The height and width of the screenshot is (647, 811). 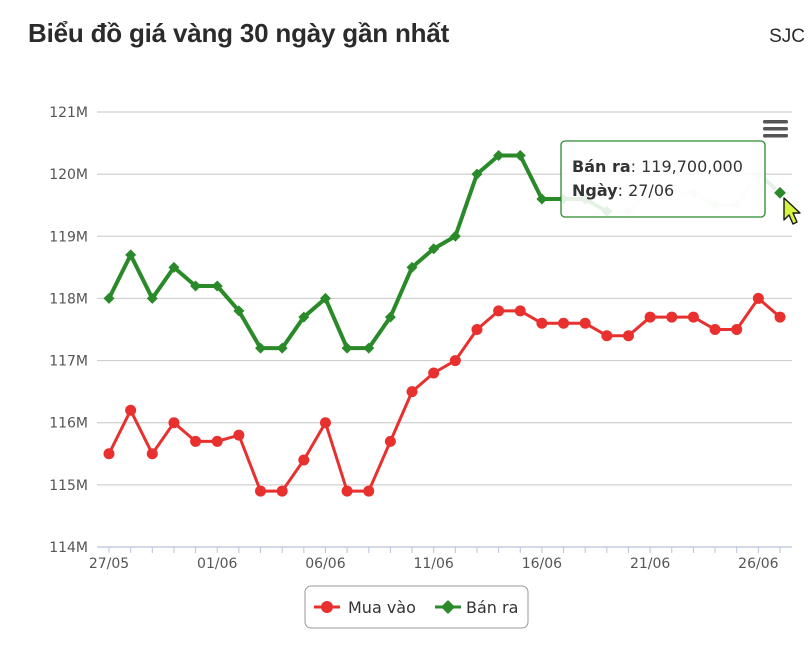 What do you see at coordinates (68, 424) in the screenshot?
I see `y-tick-label: 116M` at bounding box center [68, 424].